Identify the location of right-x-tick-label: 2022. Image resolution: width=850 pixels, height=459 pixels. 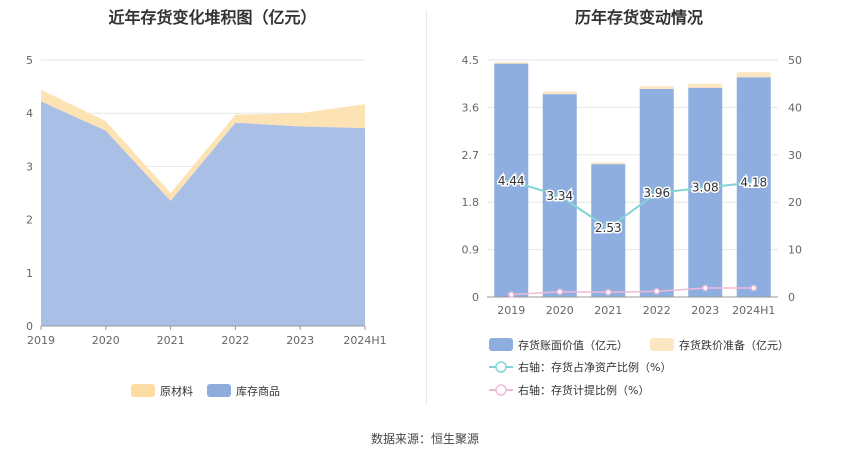
(657, 310).